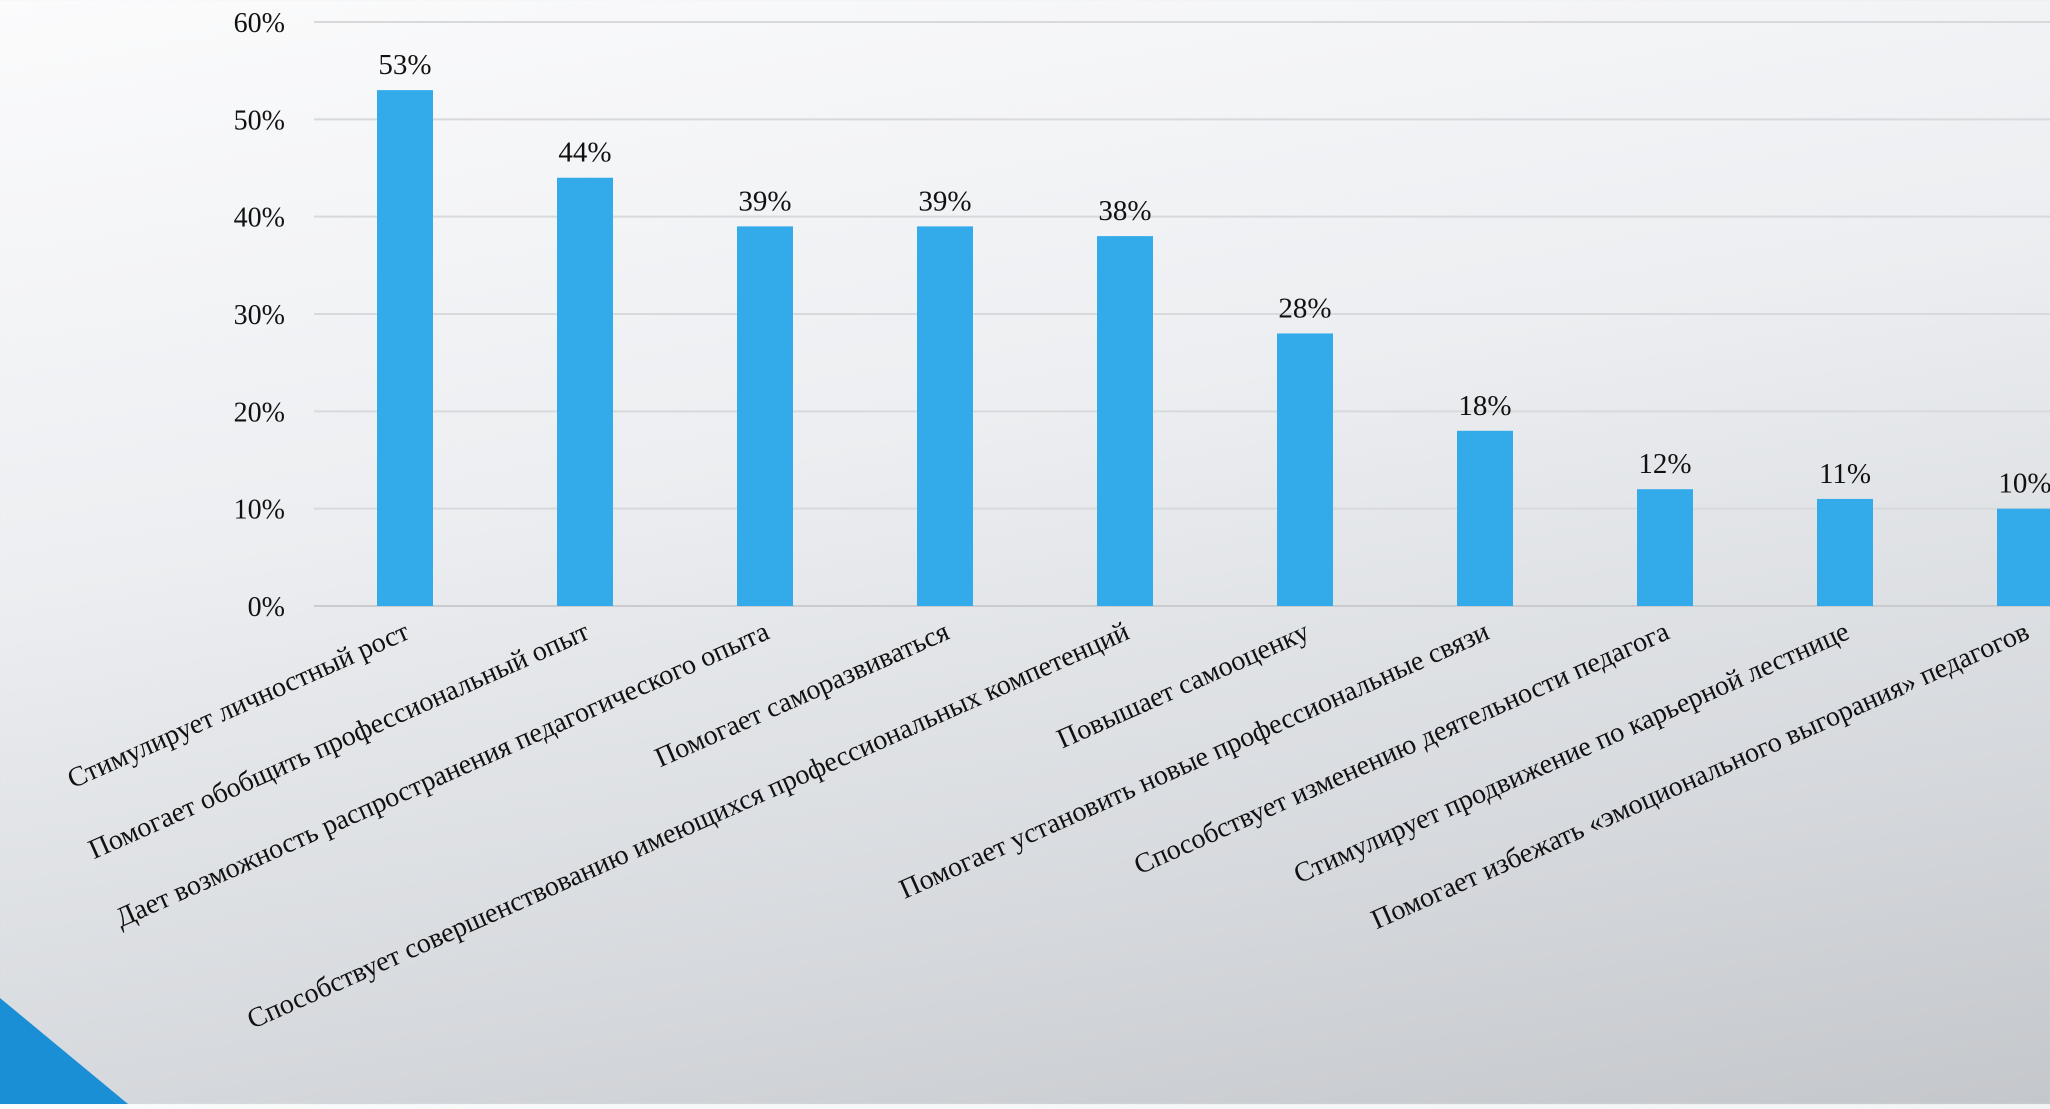 This screenshot has height=1109, width=2050. Describe the element at coordinates (259, 510) in the screenshot. I see `y-tick-label: 10%` at that location.